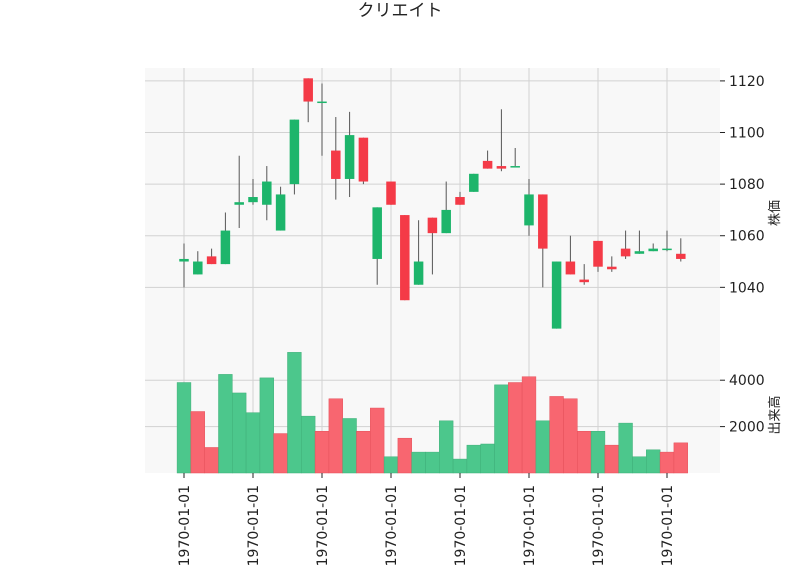 Image resolution: width=800 pixels, height=579 pixels. Describe the element at coordinates (747, 428) in the screenshot. I see `volume-tick-label: 2000` at that location.